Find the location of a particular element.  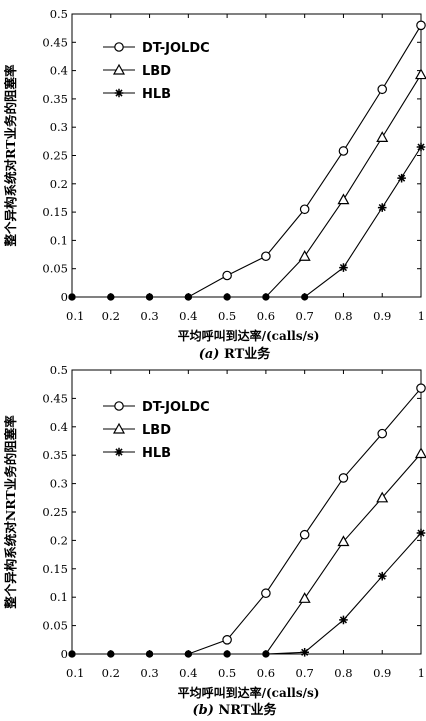

chart-caption: (a) RT业务 is located at coordinates (235, 354).